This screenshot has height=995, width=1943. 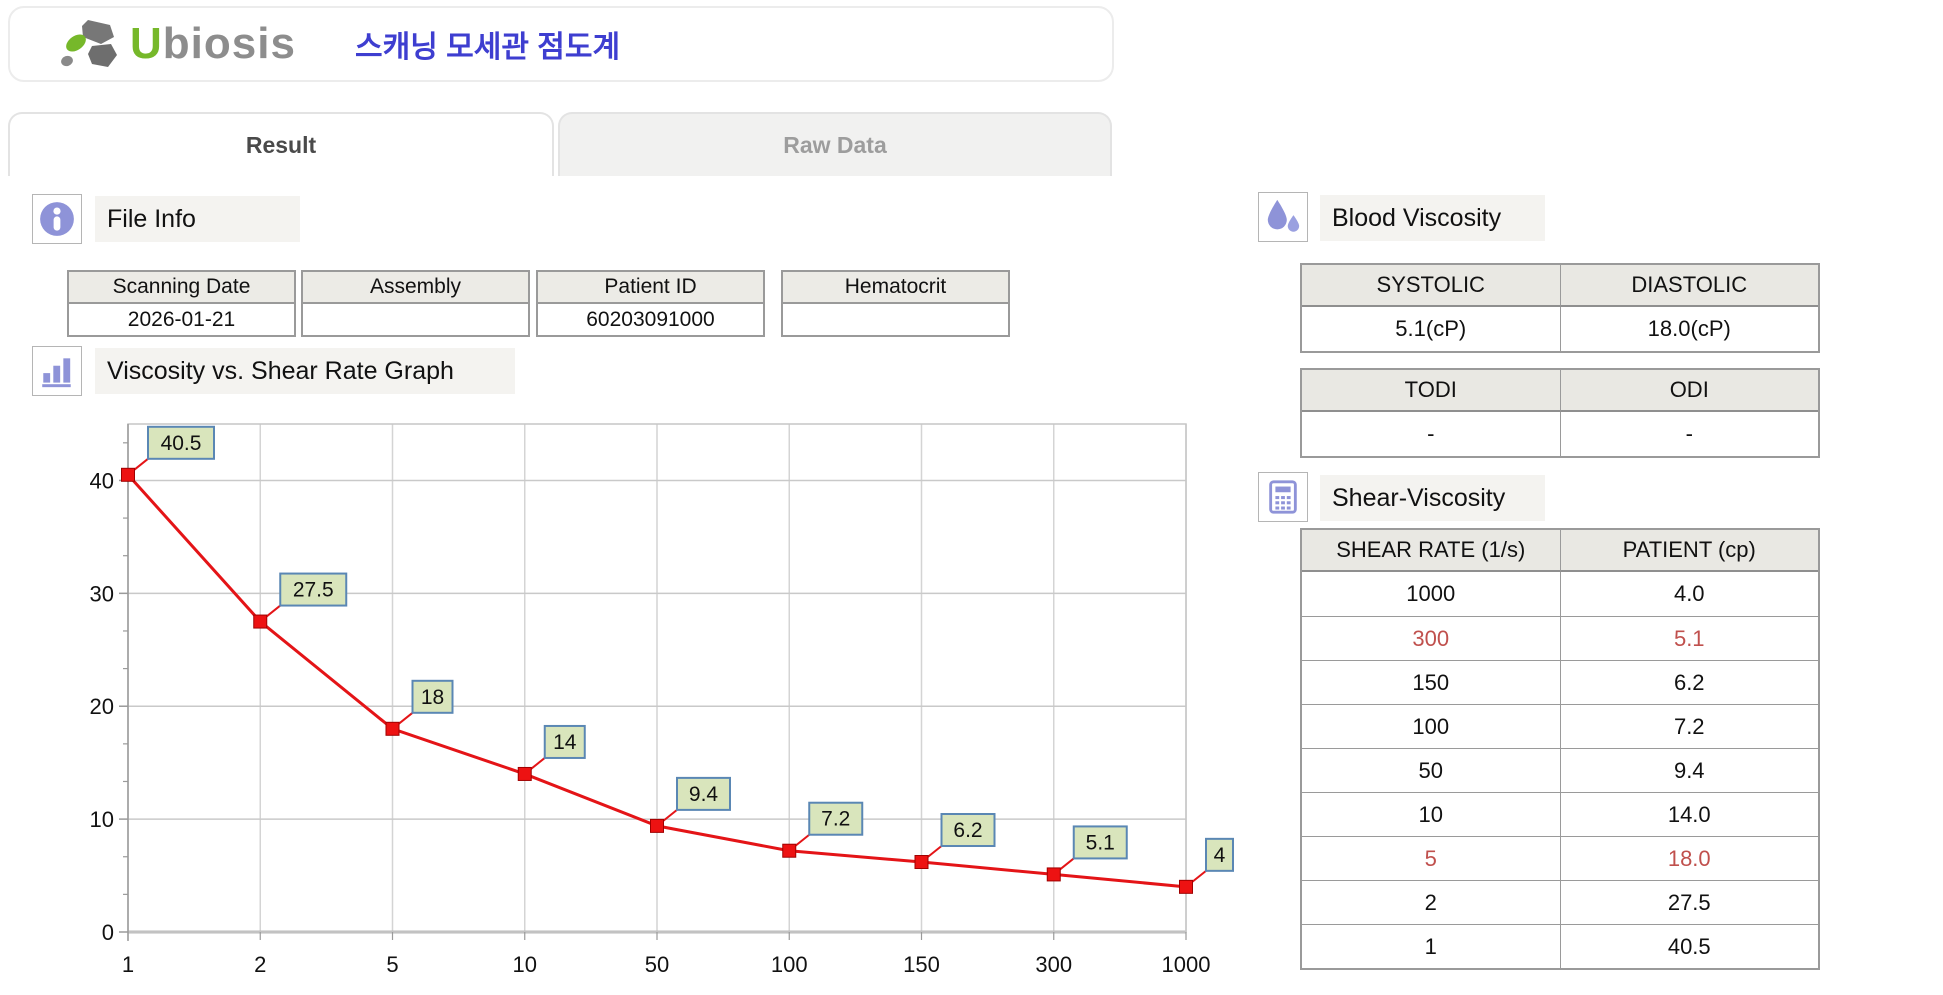 I want to click on bar-chart-icon, so click(x=56, y=373).